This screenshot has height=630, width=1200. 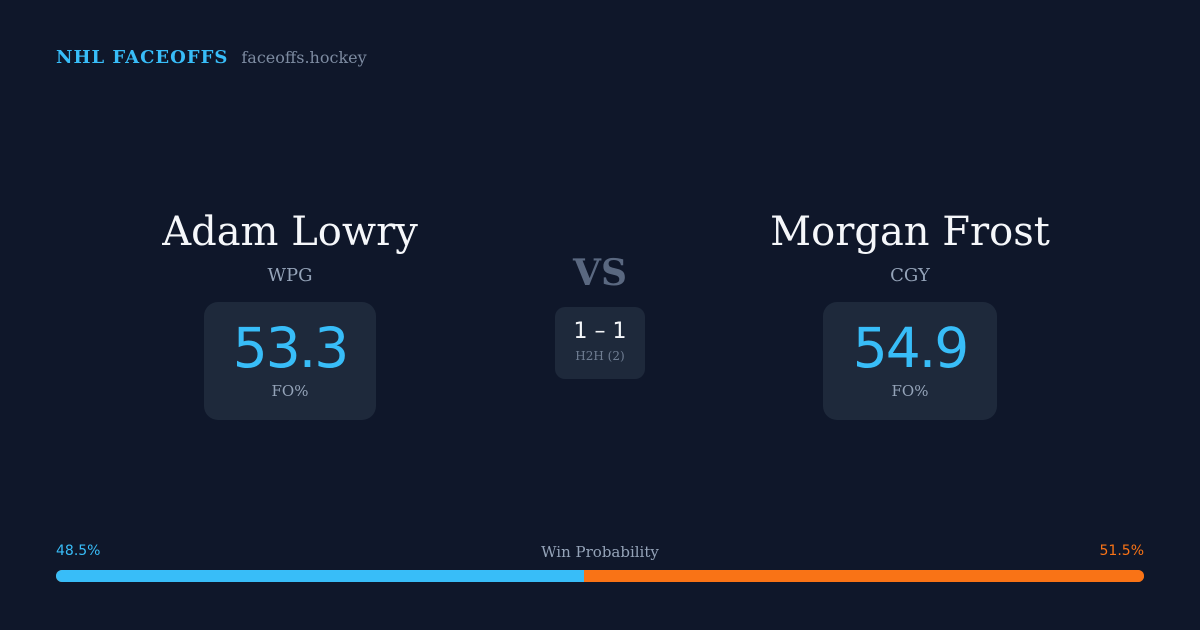 I want to click on versus-label: VS, so click(x=600, y=273).